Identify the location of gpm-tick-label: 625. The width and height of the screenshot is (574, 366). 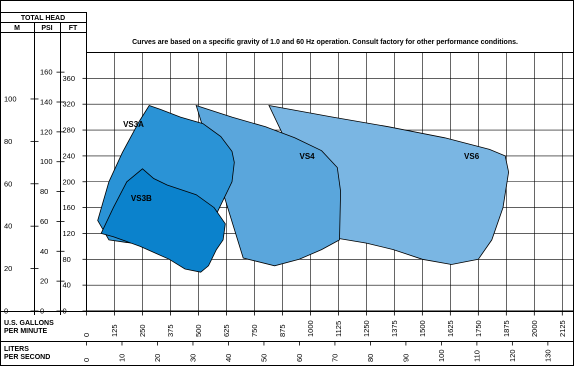
(226, 330).